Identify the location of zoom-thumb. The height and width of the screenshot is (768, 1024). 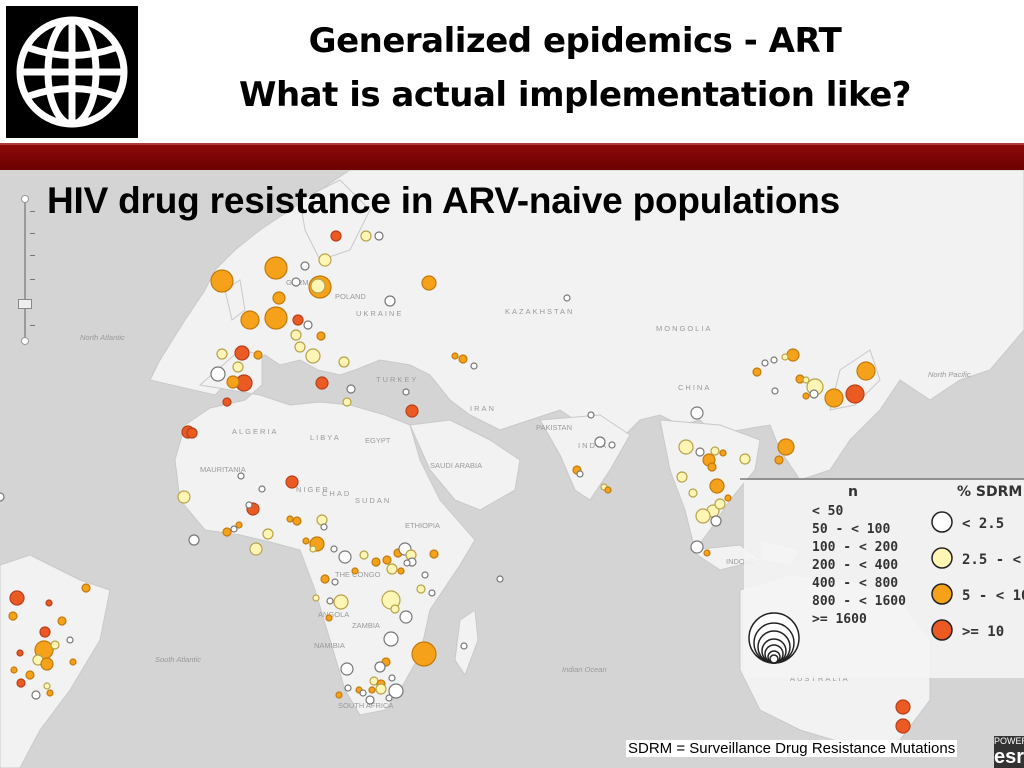
(25, 304).